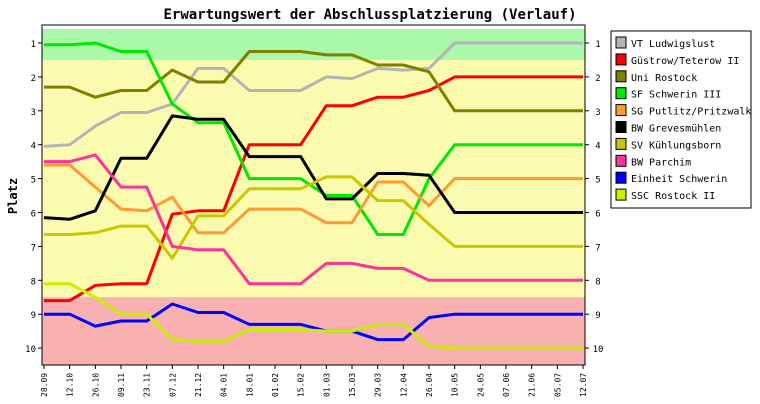 The height and width of the screenshot is (404, 760). Describe the element at coordinates (33, 181) in the screenshot. I see `y-tick-label-left: 5` at that location.